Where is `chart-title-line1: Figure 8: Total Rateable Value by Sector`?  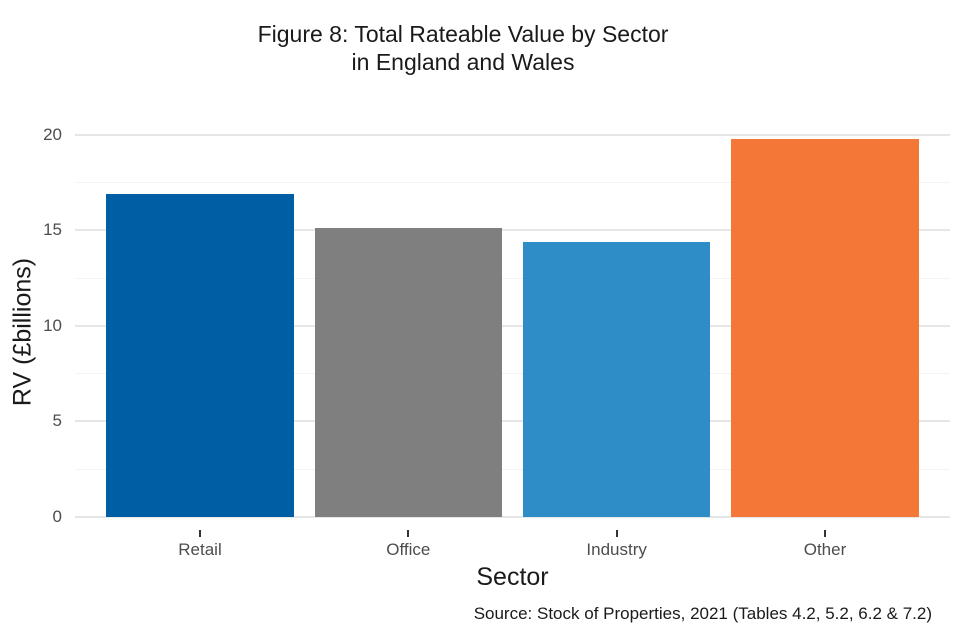
chart-title-line1: Figure 8: Total Rateable Value by Sector is located at coordinates (463, 34).